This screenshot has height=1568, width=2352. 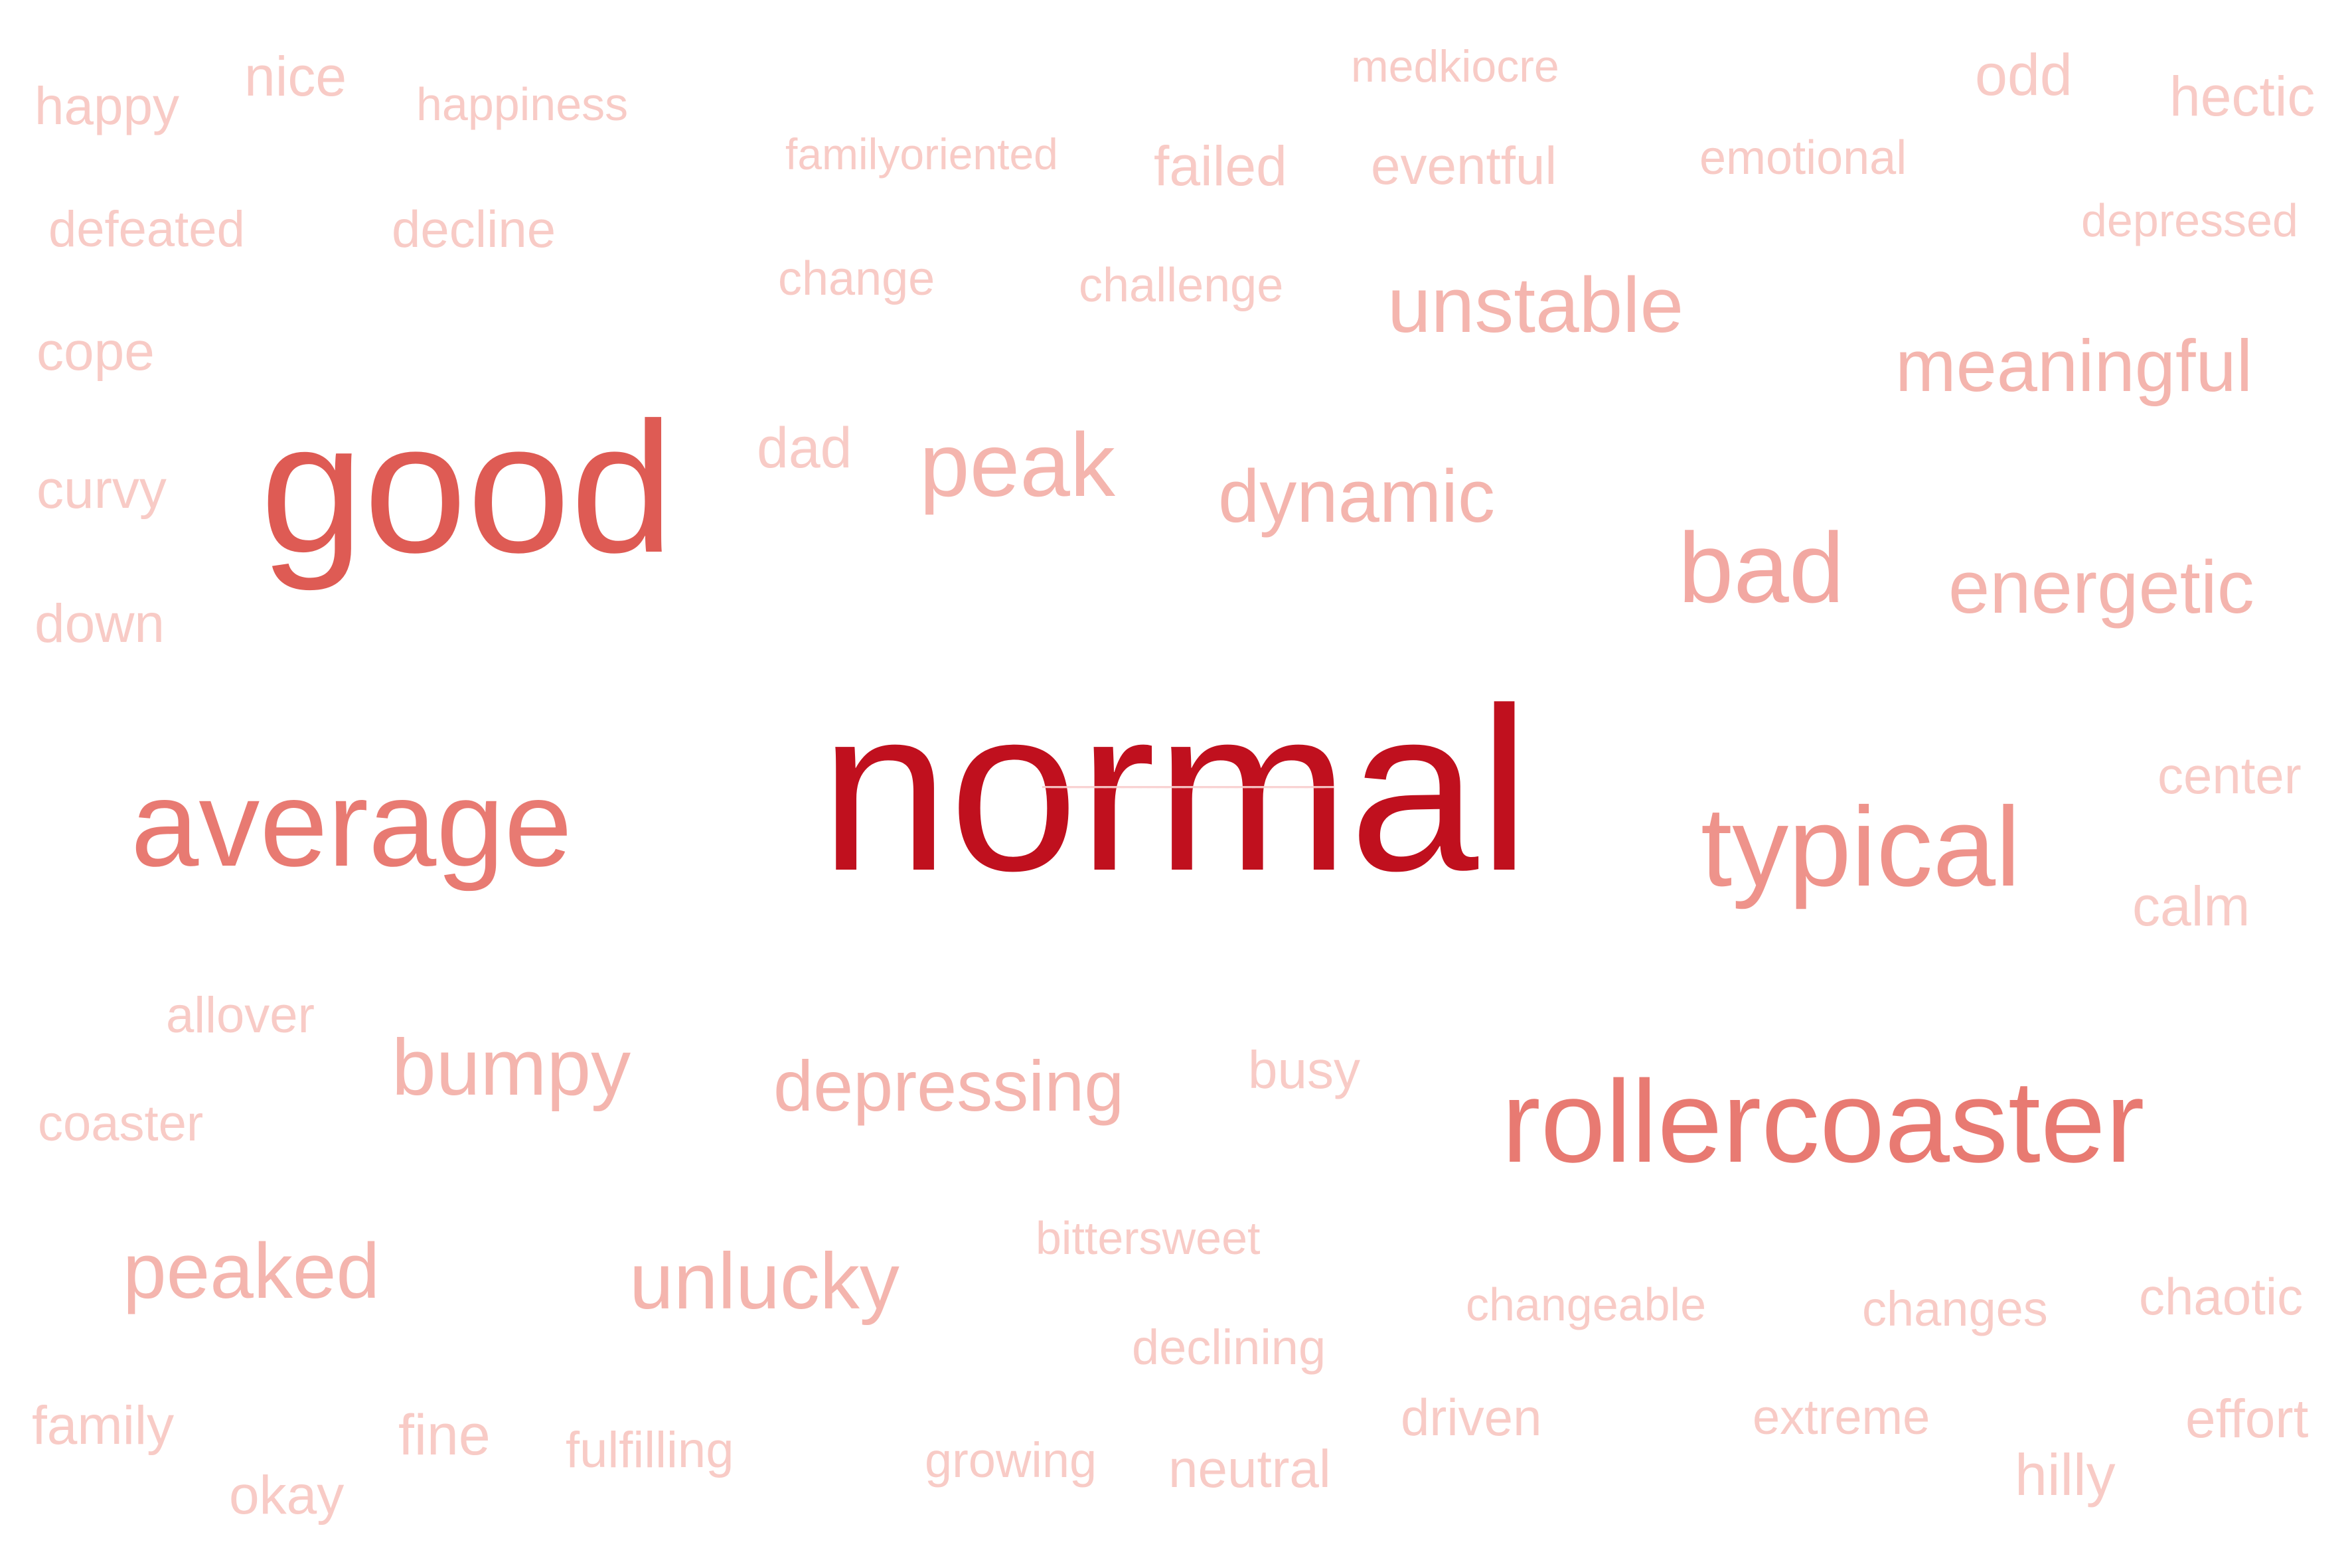 What do you see at coordinates (2066, 1475) in the screenshot?
I see `word-hilly: hilly` at bounding box center [2066, 1475].